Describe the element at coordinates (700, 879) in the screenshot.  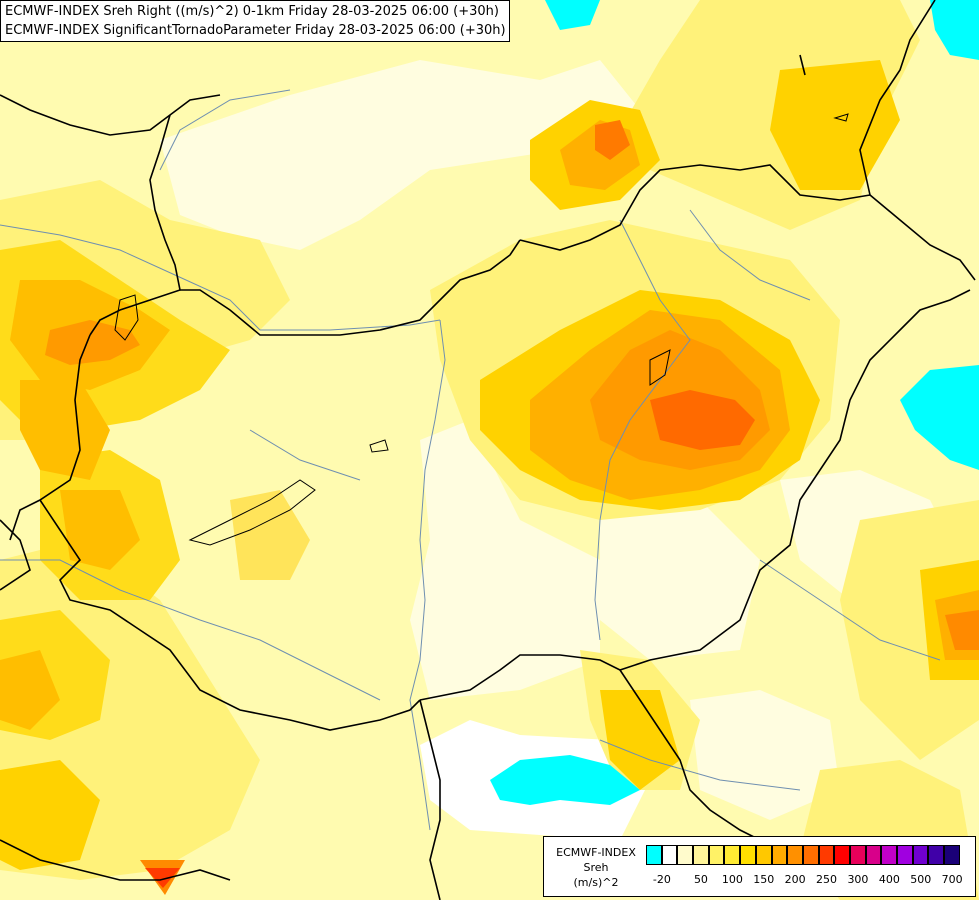
I see `legend-tick-label: 50` at that location.